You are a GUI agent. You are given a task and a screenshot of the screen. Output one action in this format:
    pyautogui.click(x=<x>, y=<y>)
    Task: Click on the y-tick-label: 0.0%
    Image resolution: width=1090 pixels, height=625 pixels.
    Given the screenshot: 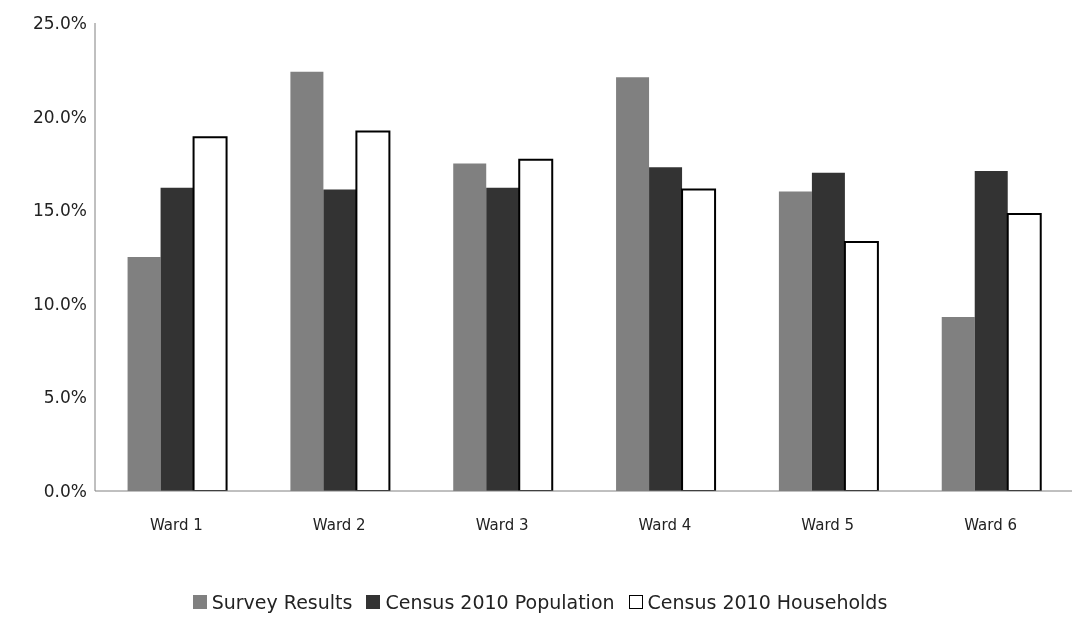 What is the action you would take?
    pyautogui.click(x=65, y=491)
    